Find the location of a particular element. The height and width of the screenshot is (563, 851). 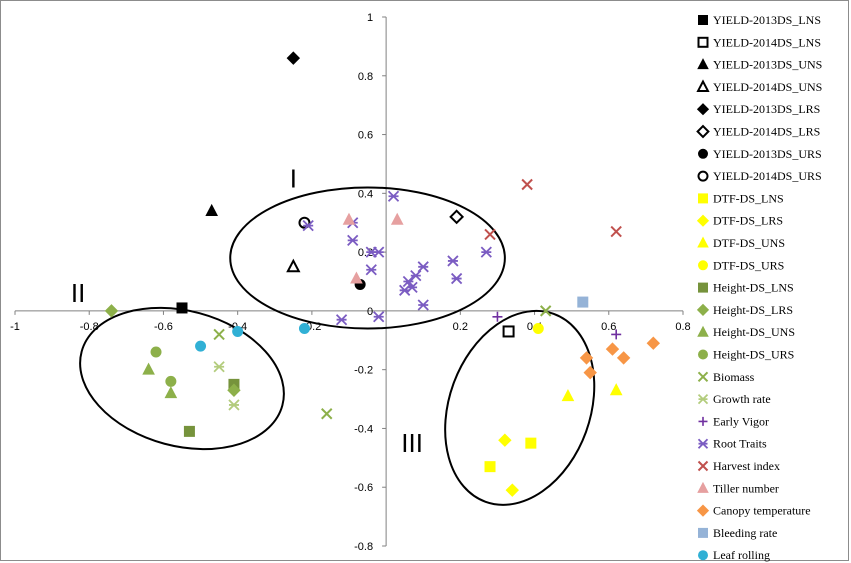

legend-marker-canopy-temperature is located at coordinates (703, 510).